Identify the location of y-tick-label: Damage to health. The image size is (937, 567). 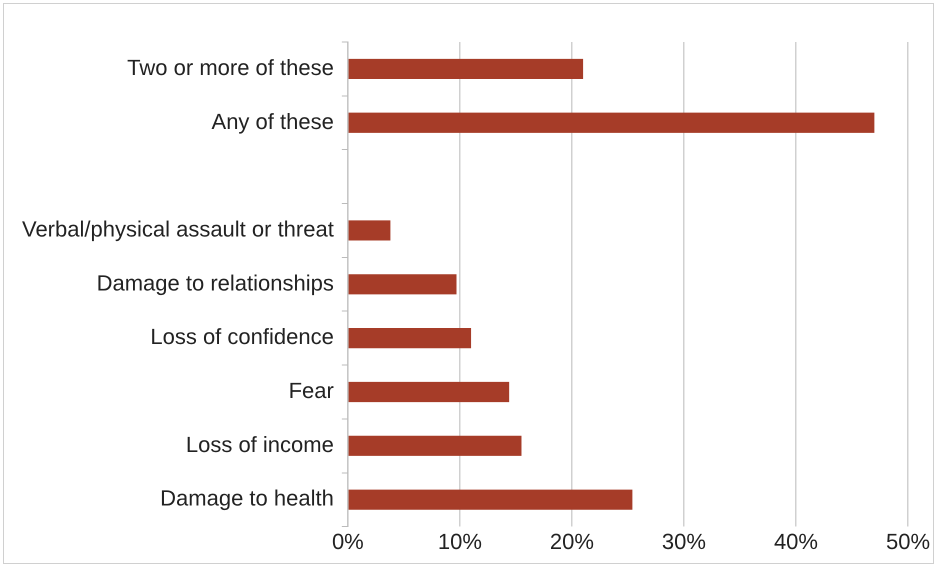
(247, 498).